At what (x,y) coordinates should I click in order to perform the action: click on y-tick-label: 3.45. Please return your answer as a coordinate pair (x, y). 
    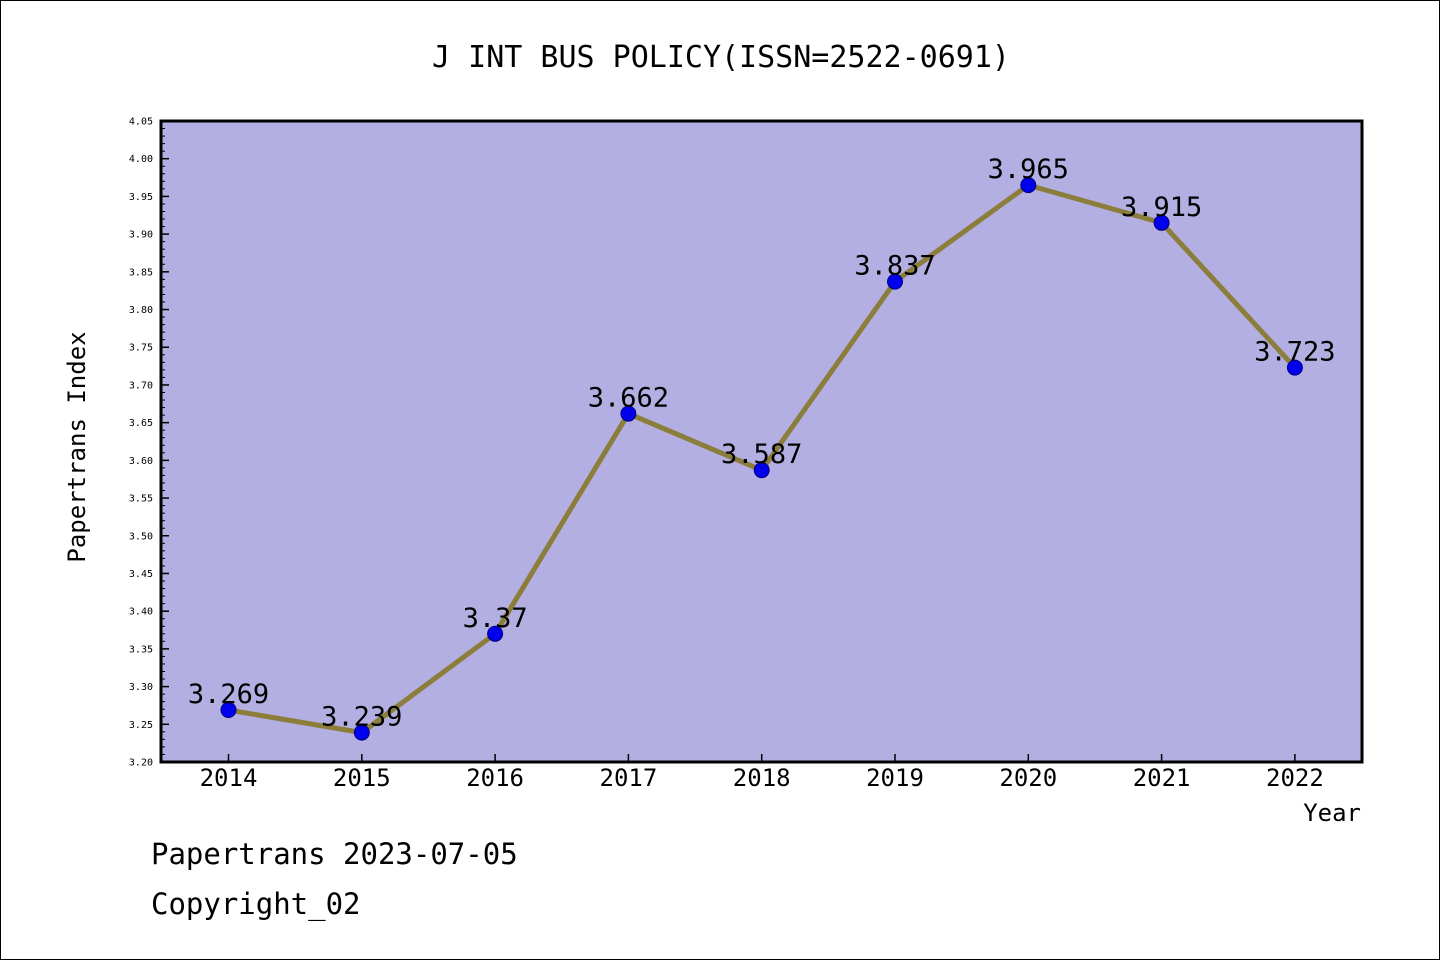
    Looking at the image, I should click on (141, 574).